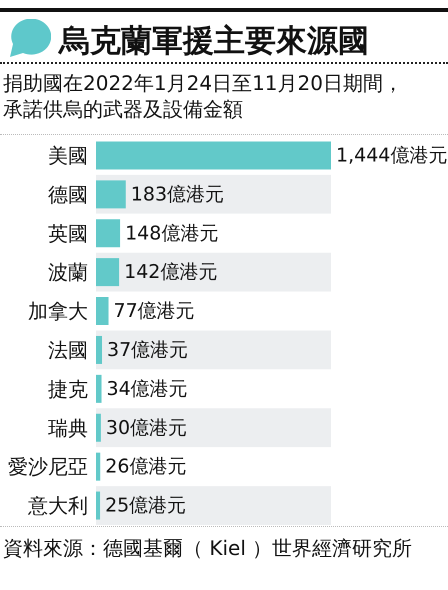 The image size is (448, 590). Describe the element at coordinates (145, 467) in the screenshot. I see `data-label: 26億港元` at that location.